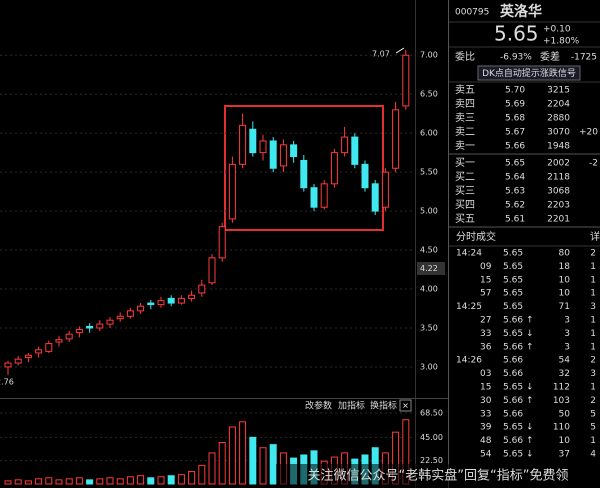 The width and height of the screenshot is (600, 488). What do you see at coordinates (469, 307) in the screenshot?
I see `trade-time: 14:25` at bounding box center [469, 307].